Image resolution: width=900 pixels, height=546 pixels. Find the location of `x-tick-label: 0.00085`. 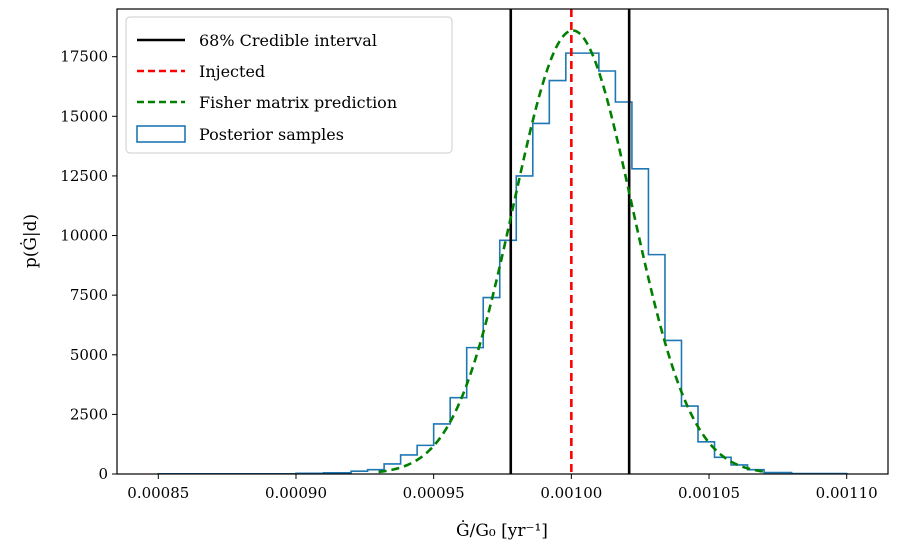

x-tick-label: 0.00085 is located at coordinates (158, 493).